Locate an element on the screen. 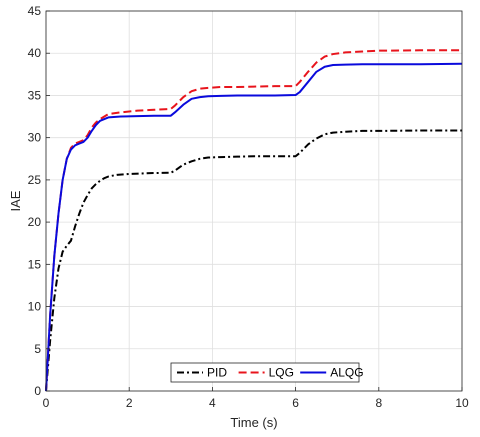  legend: PID LQG ALQG is located at coordinates (267, 372).